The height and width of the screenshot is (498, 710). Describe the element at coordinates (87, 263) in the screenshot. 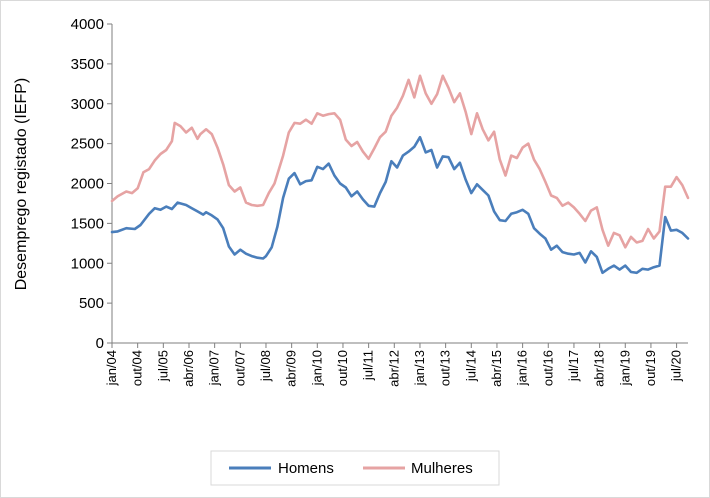

I see `y-tick-label: 1000` at that location.